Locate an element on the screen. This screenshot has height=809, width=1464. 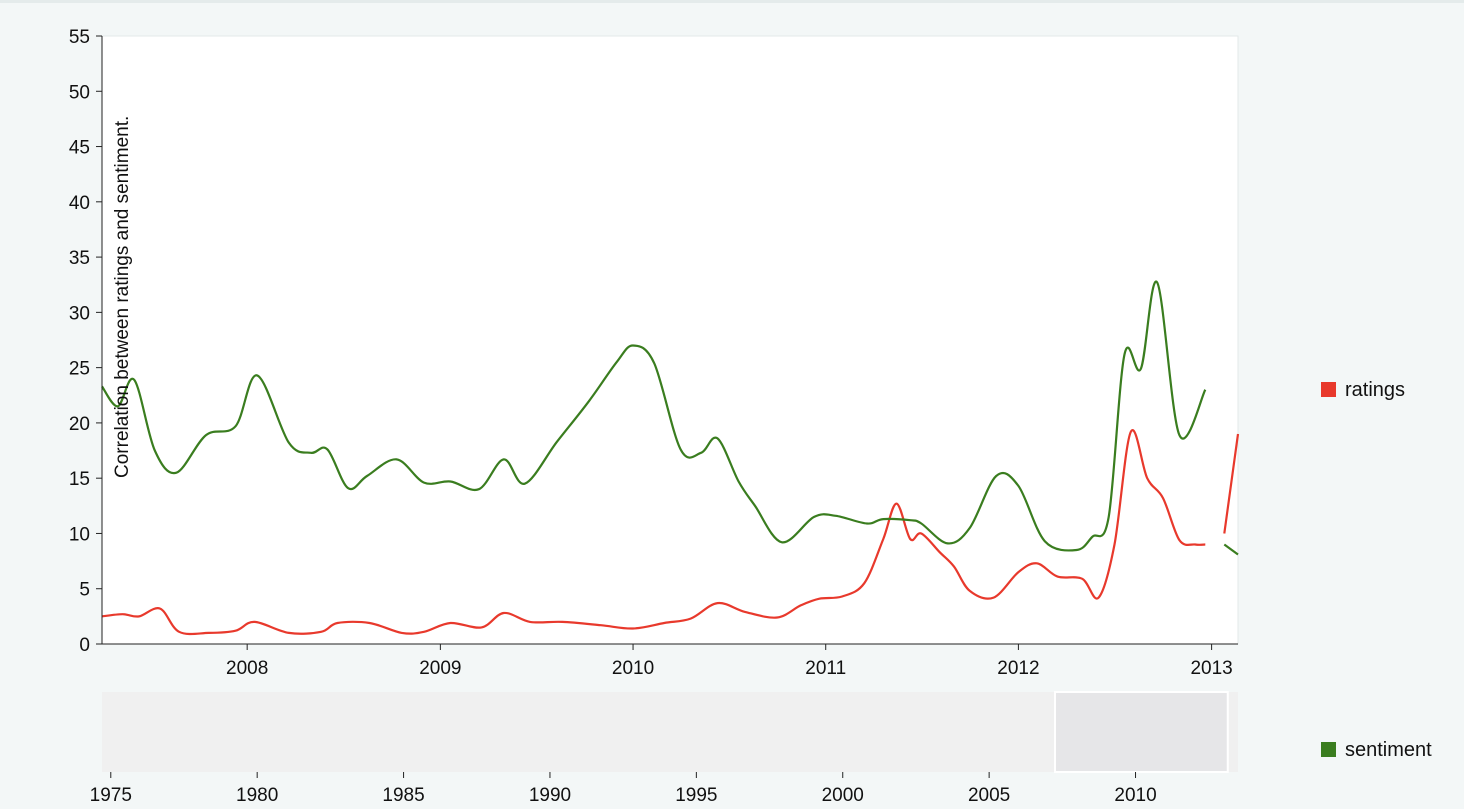
x-tick-label: 2011 is located at coordinates (825, 668).